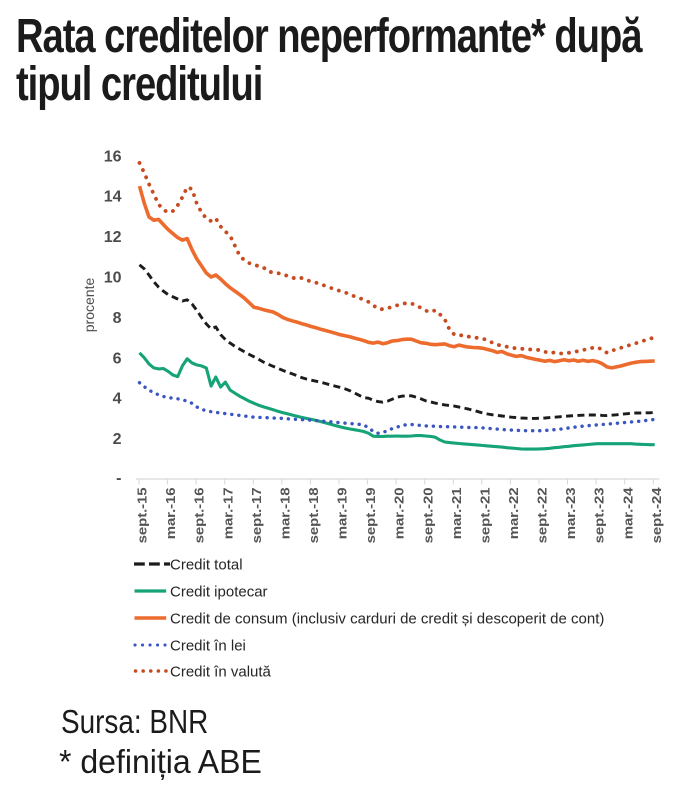  Describe the element at coordinates (570, 513) in the screenshot. I see `svg-text: mar.-23` at that location.